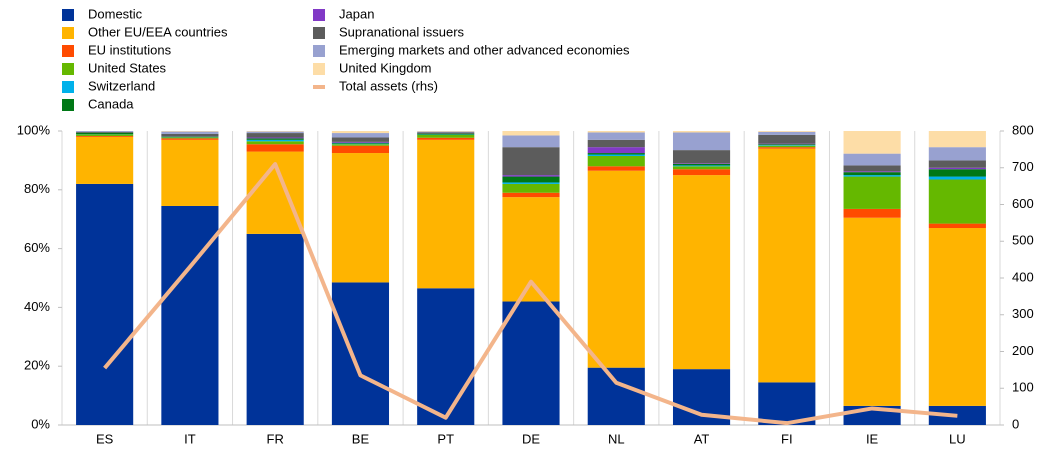  What do you see at coordinates (445, 438) in the screenshot?
I see `x-tick-label: PT` at bounding box center [445, 438].